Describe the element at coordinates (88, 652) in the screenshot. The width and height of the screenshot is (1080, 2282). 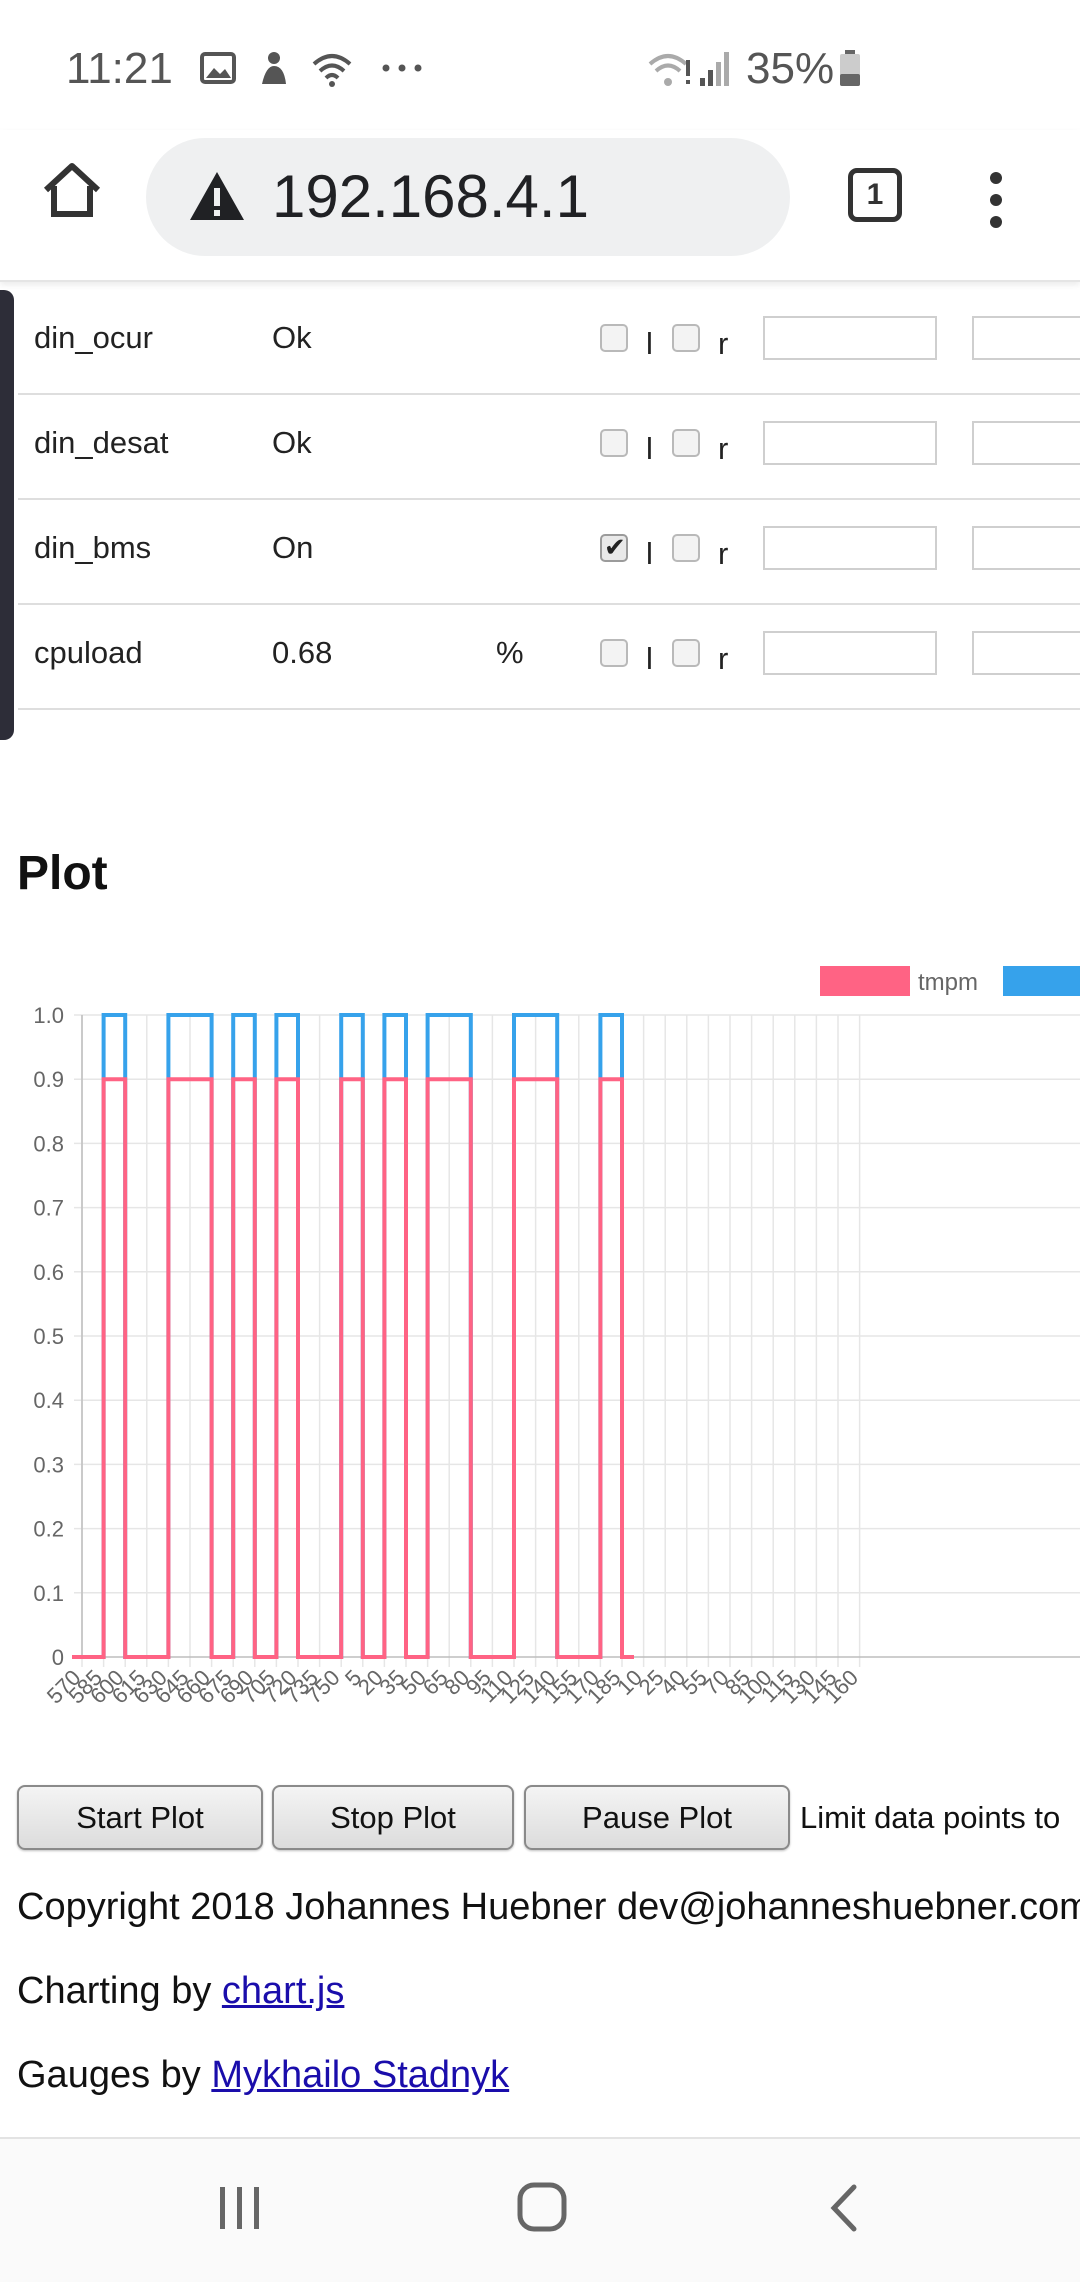
I see `param-name: cpuload` at that location.